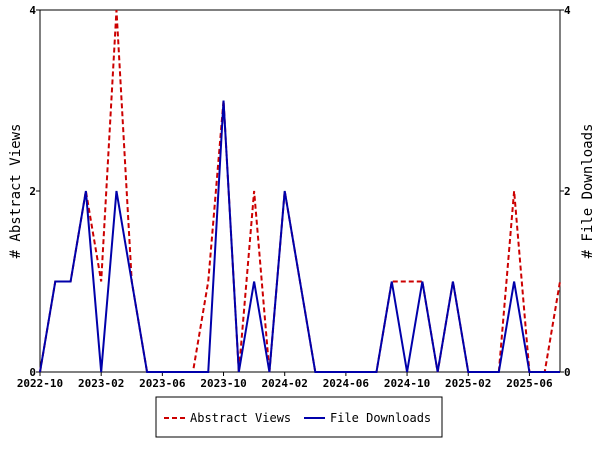 This screenshot has width=600, height=450. I want to click on x-tick-label: 2025-06, so click(529, 383).